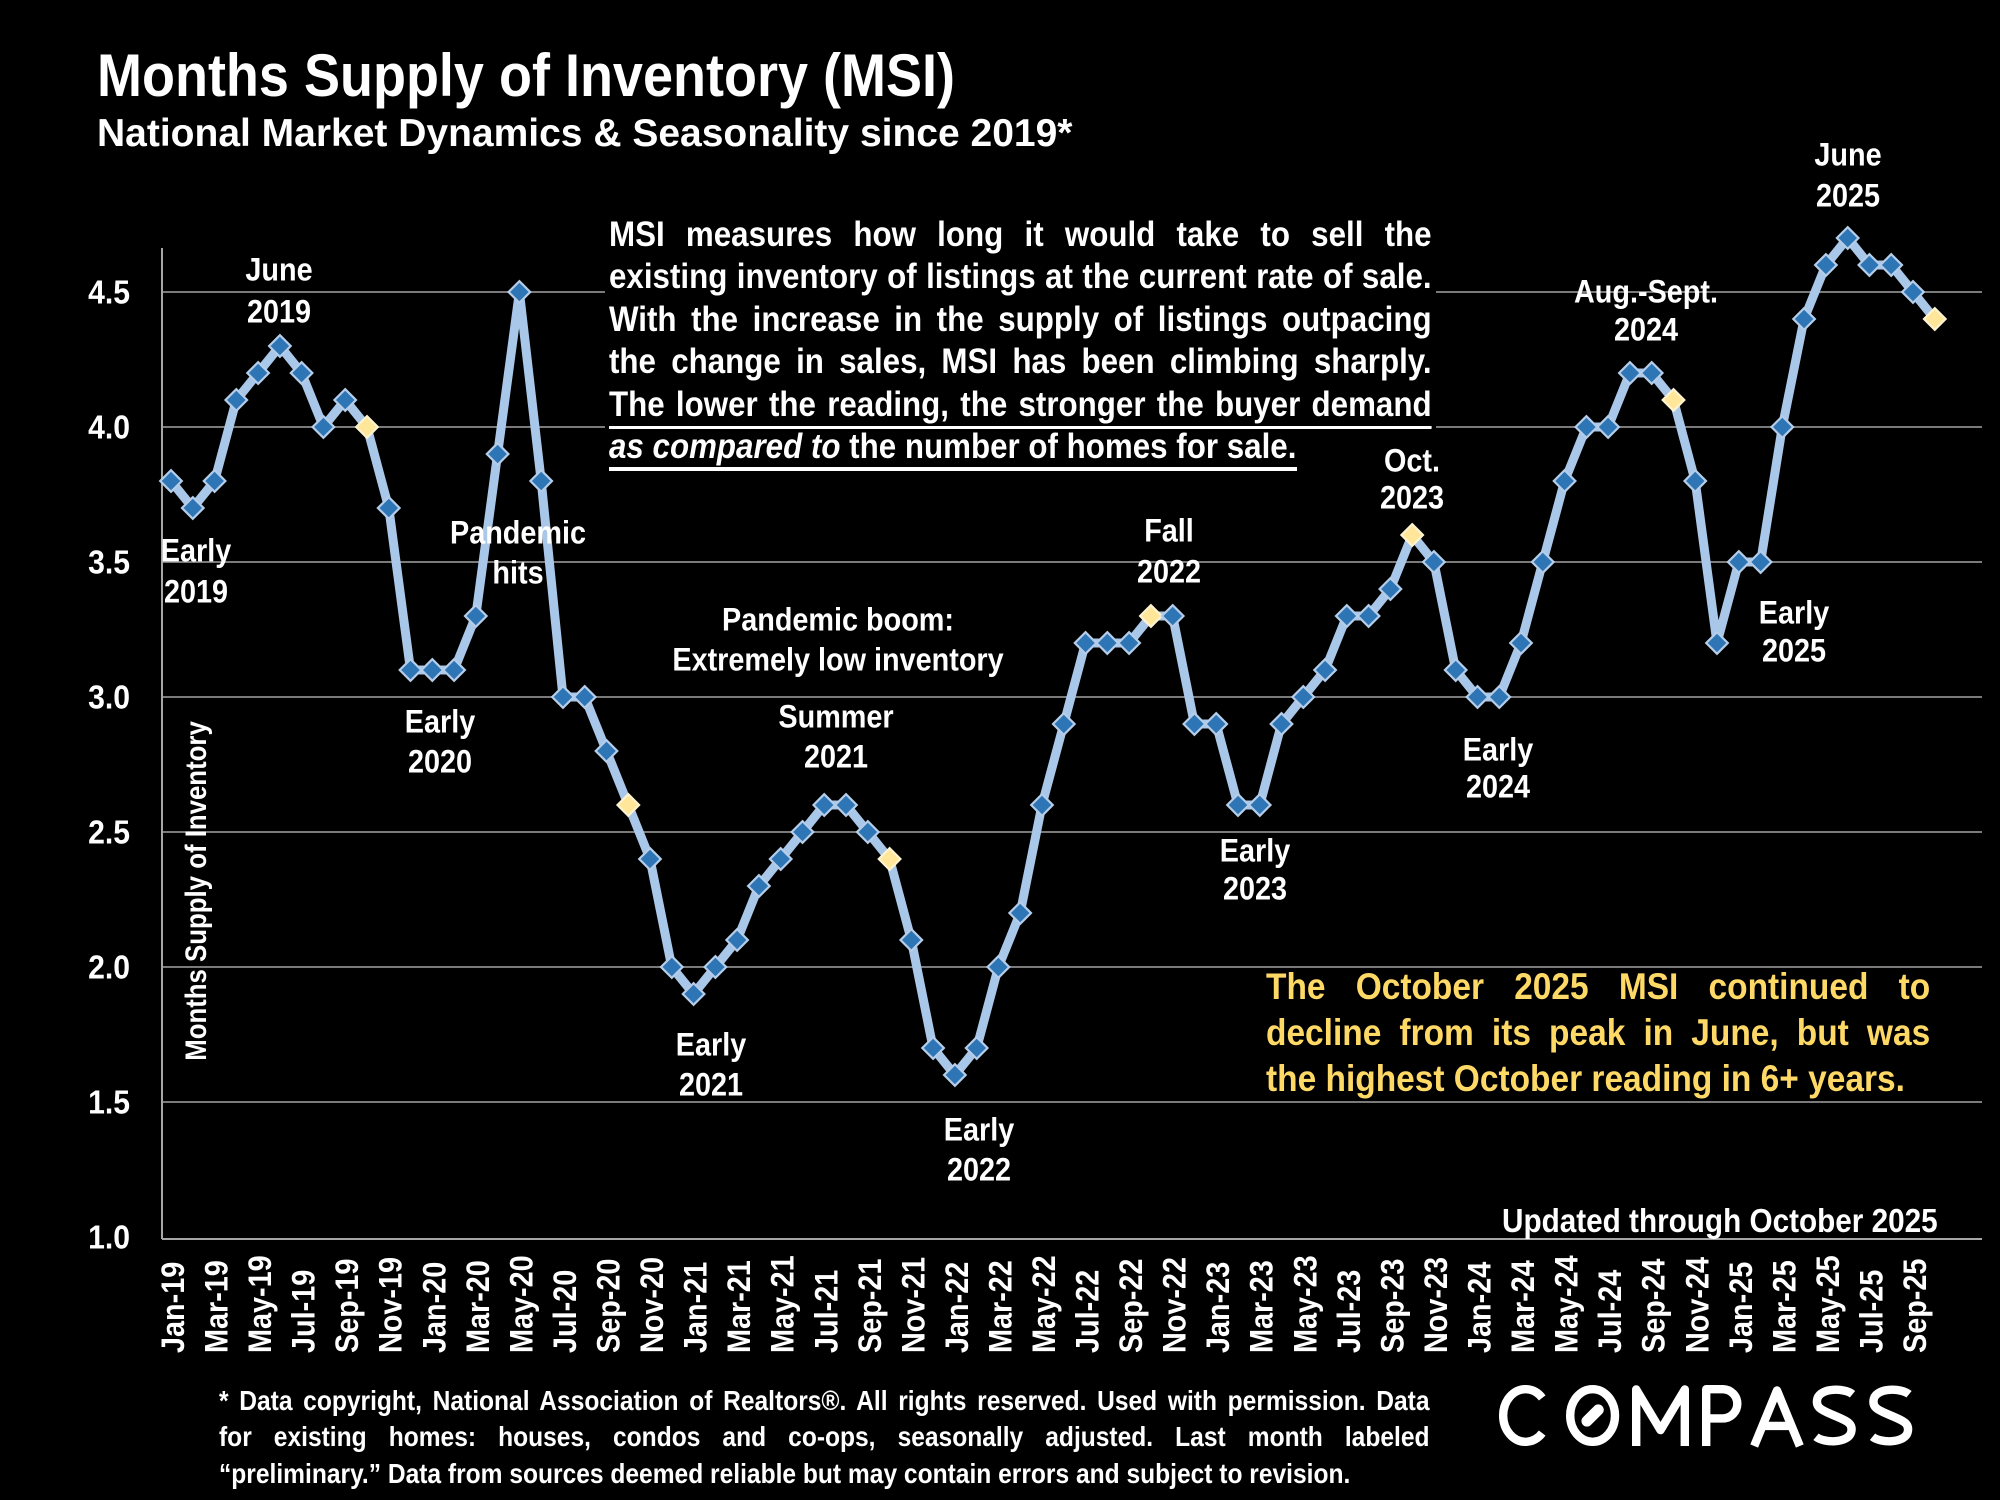 This screenshot has width=2000, height=1500. Describe the element at coordinates (838, 620) in the screenshot. I see `svg-text: Pandemic boom:` at that location.